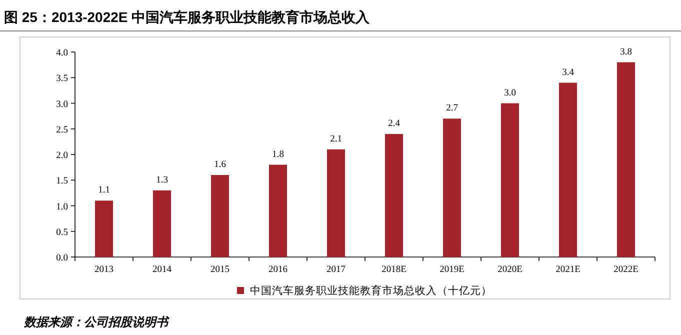 The width and height of the screenshot is (681, 335). Describe the element at coordinates (371, 290) in the screenshot. I see `legend-label: 中国汽车服务职业技能教育市场总收入（十亿元）` at that location.